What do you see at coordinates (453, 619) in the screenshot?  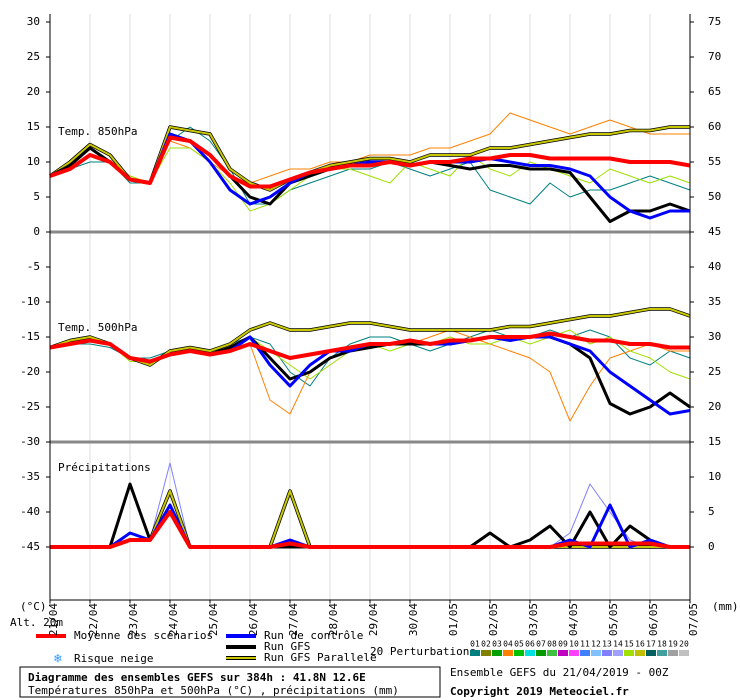 I see `x-tick-label: 01/05` at bounding box center [453, 619].